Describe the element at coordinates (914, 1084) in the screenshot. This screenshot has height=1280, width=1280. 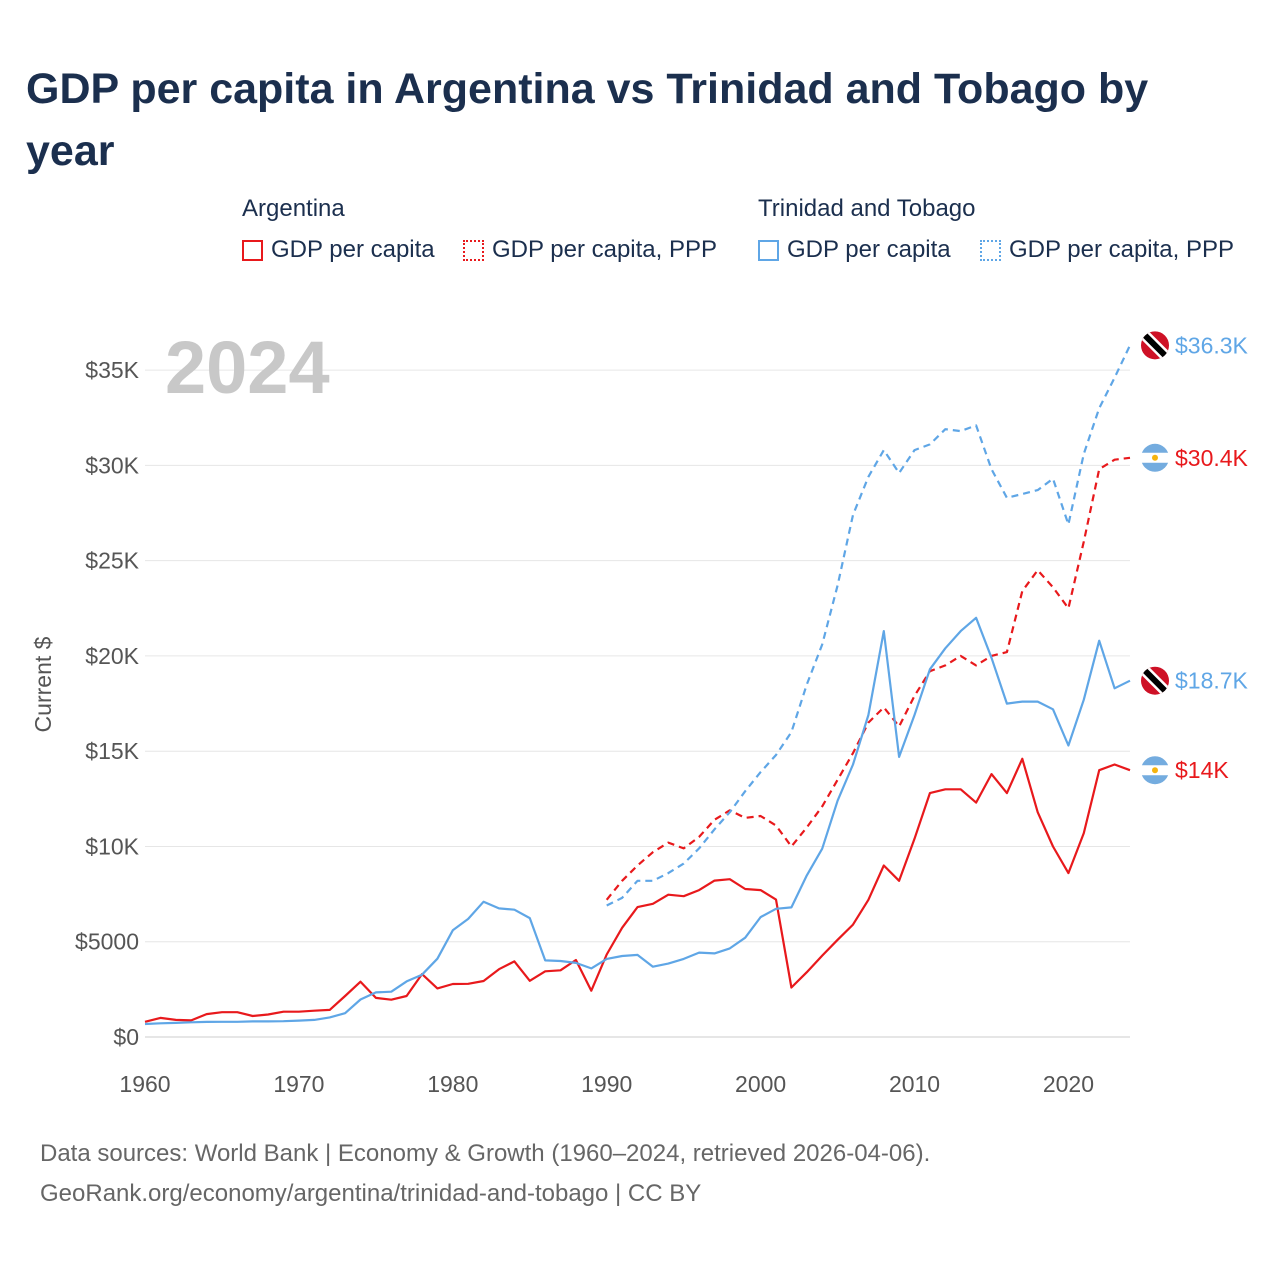
I see `x-tick-label: 2010` at that location.